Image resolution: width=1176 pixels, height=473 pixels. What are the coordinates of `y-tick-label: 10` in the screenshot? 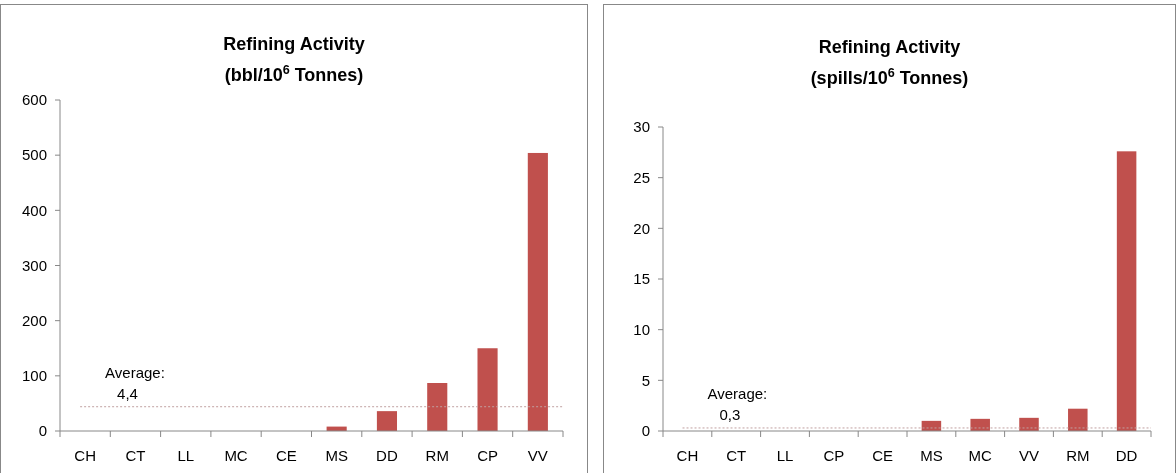 It's located at (641, 329).